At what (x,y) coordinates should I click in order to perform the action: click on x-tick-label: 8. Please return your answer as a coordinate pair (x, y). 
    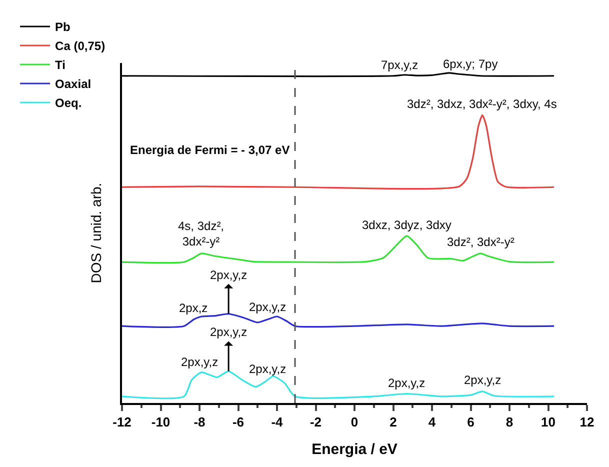
    Looking at the image, I should click on (510, 422).